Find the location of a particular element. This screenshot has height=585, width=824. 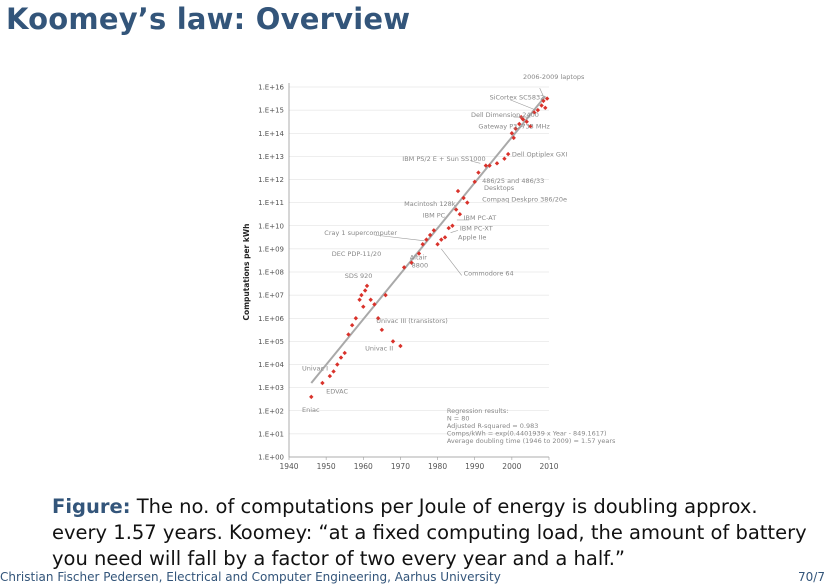

annotation-label: Univac II is located at coordinates (379, 349).